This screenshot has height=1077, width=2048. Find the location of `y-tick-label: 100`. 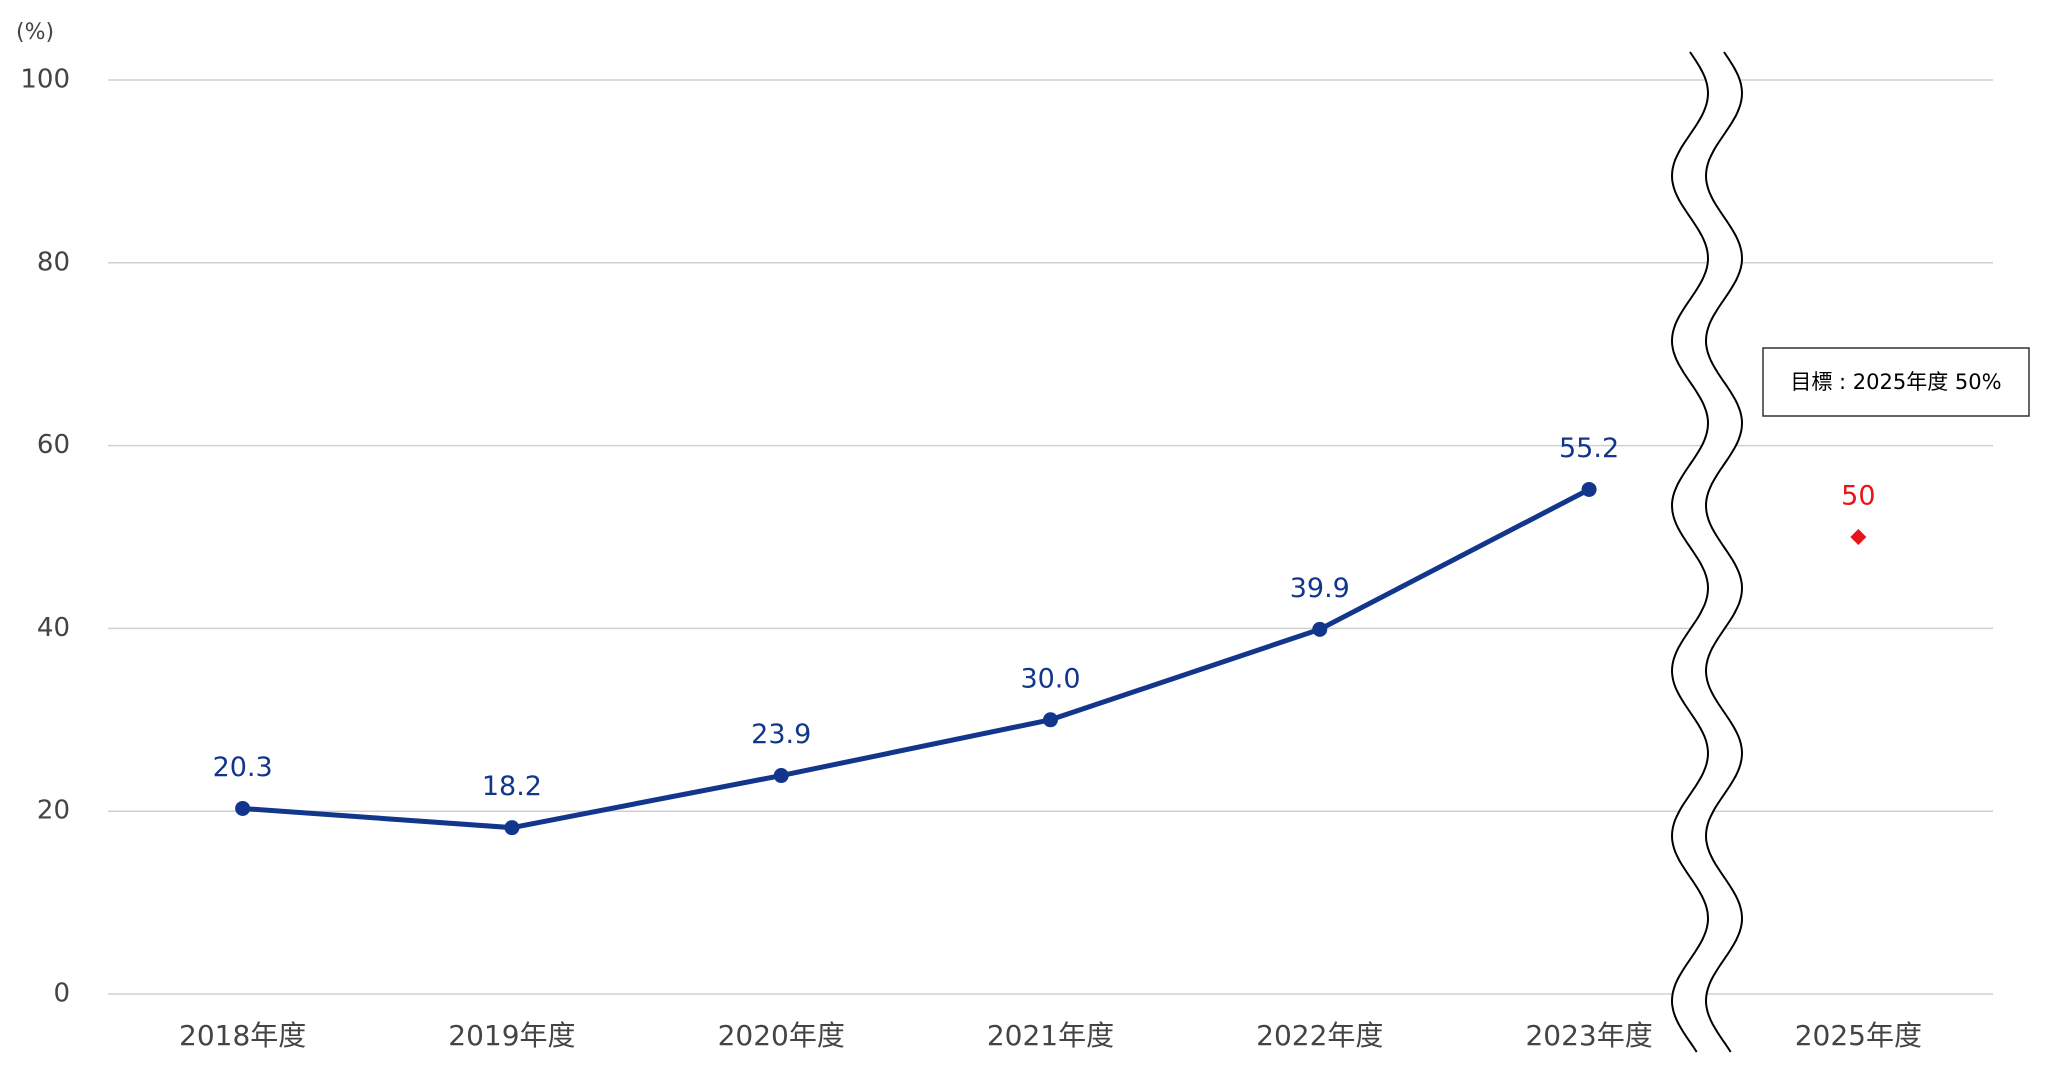

y-tick-label: 100 is located at coordinates (45, 80).